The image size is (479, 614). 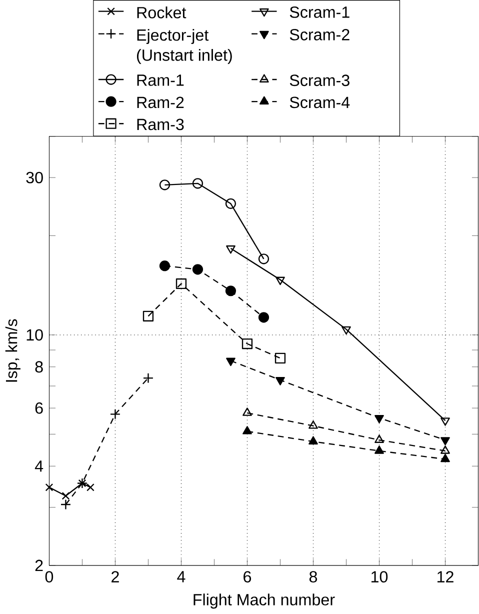 I want to click on legend-label: Ram-2, so click(x=161, y=102).